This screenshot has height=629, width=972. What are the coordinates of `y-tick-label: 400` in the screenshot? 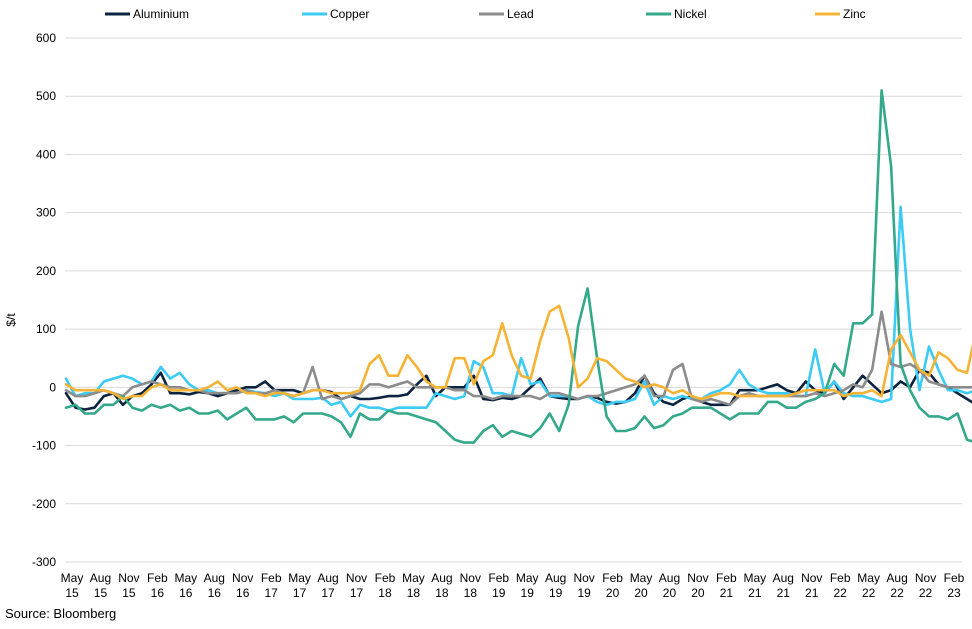 It's located at (46, 154).